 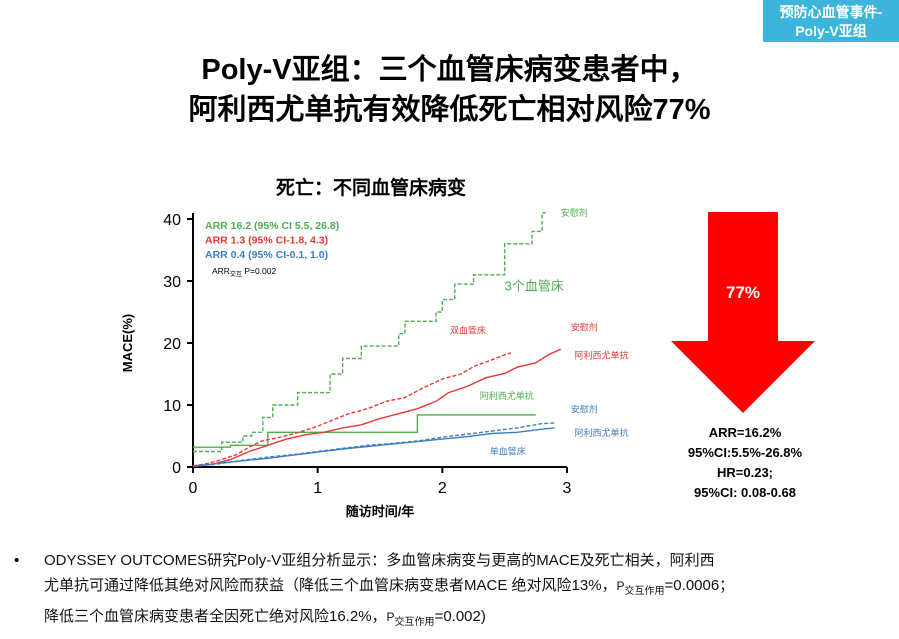 I want to click on y-tick-label: 20, so click(x=172, y=344).